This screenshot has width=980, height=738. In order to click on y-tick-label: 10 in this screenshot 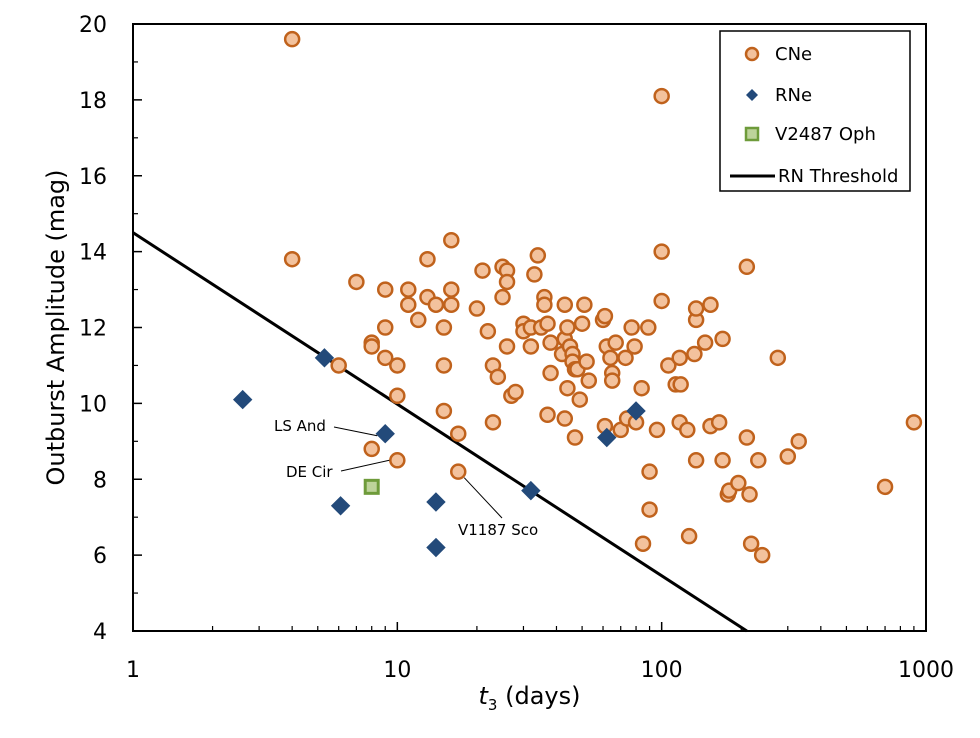, I will do `click(93, 404)`.